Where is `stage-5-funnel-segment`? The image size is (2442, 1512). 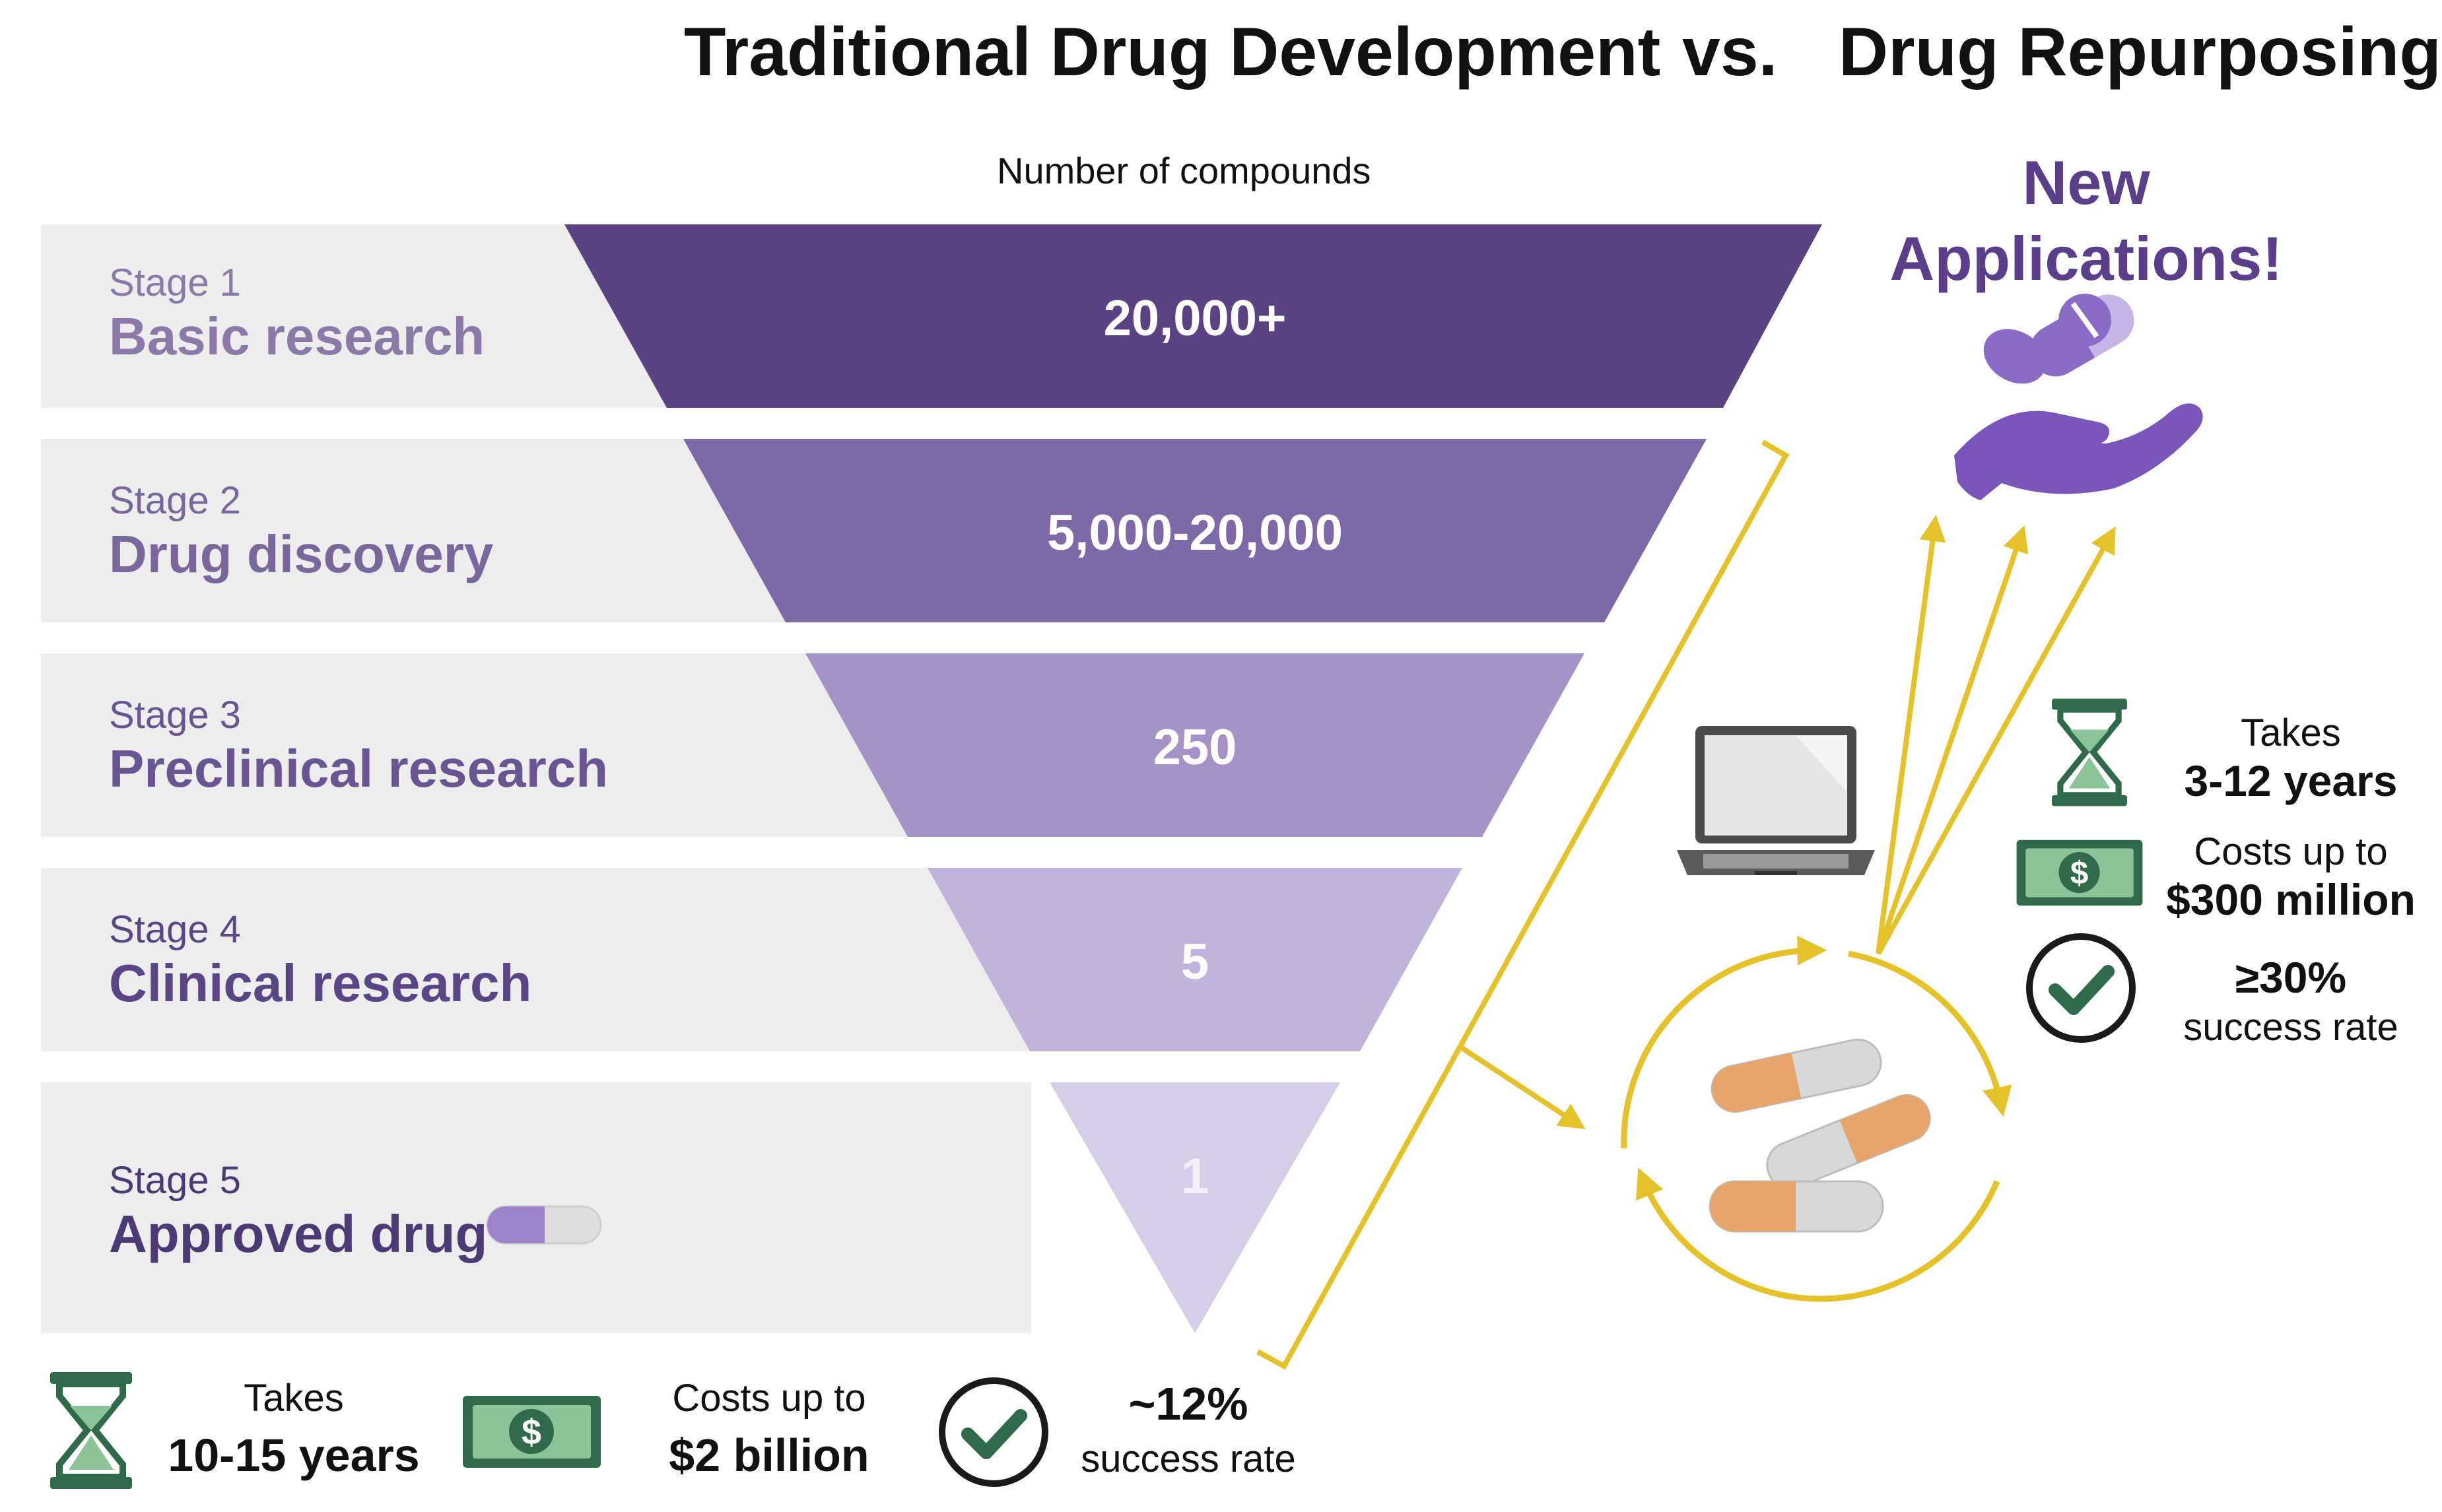 stage-5-funnel-segment is located at coordinates (1195, 1207).